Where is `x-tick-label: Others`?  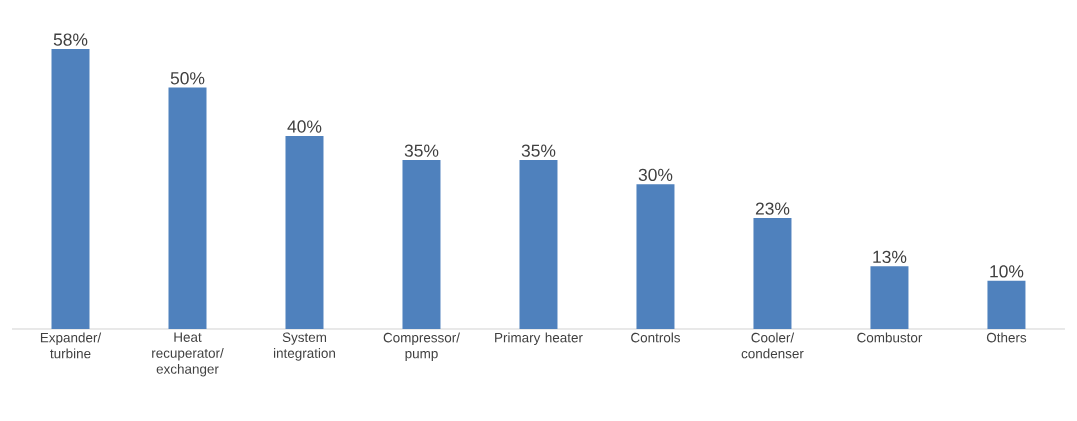
x-tick-label: Others is located at coordinates (1006, 337).